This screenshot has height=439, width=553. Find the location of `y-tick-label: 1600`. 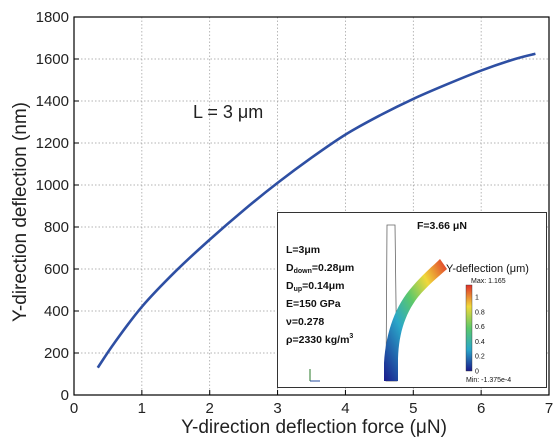

y-tick-label: 1600 is located at coordinates (52, 59).